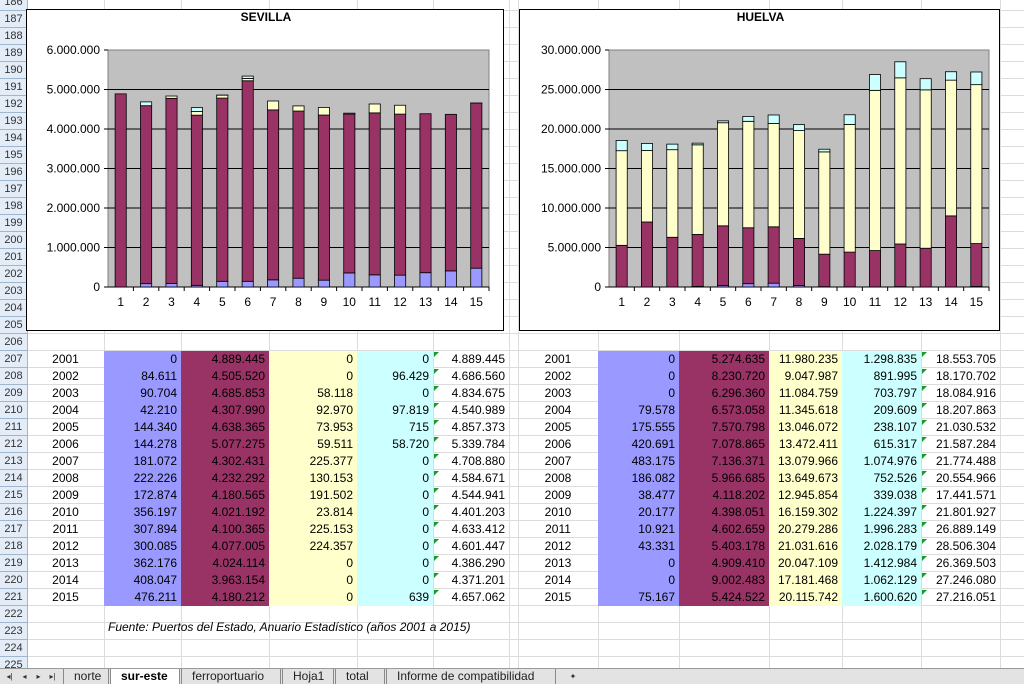 The width and height of the screenshot is (1024, 684). What do you see at coordinates (881, 512) in the screenshot?
I see `value-cell: 1.224.397` at bounding box center [881, 512].